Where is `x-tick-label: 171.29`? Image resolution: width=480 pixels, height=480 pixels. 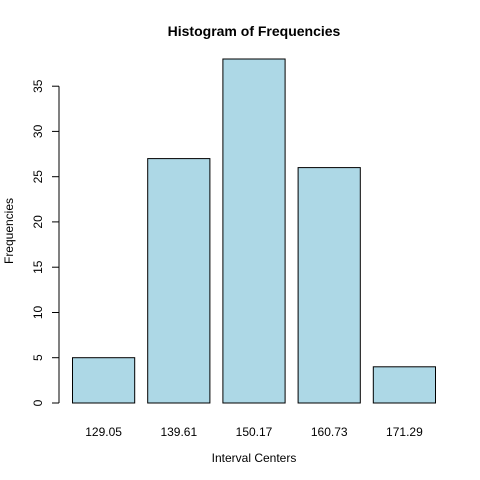
x-tick-label: 171.29 is located at coordinates (404, 432).